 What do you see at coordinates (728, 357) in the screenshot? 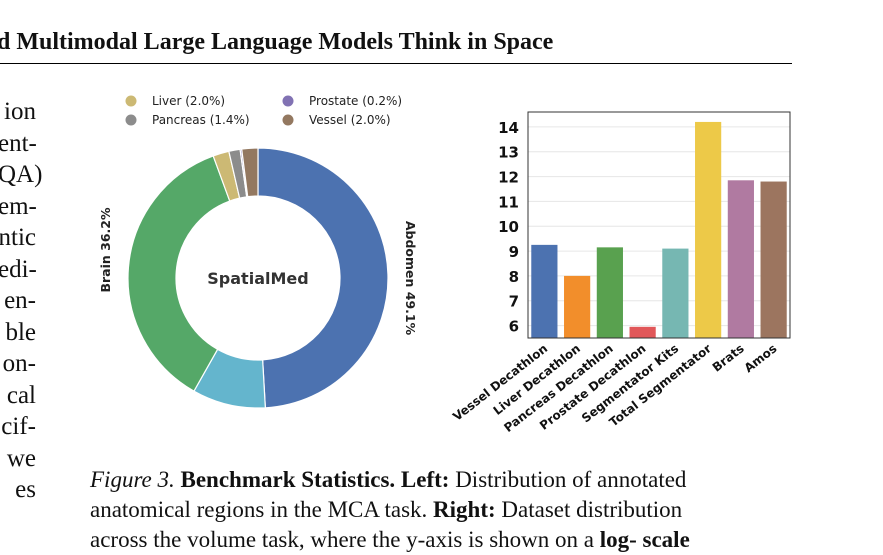
I see `x-tick-label: Brats` at bounding box center [728, 357].